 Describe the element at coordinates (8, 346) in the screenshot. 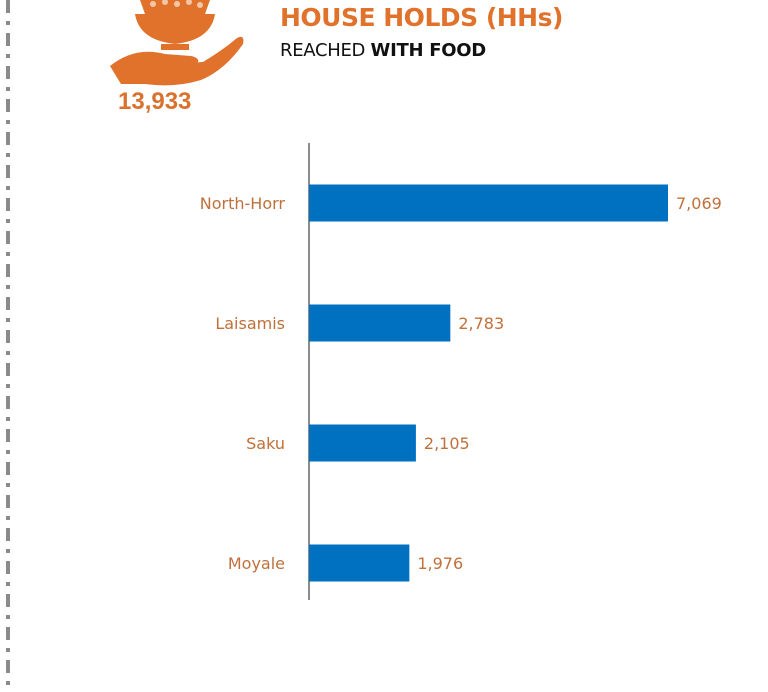

I see `dashed-left-border` at that location.